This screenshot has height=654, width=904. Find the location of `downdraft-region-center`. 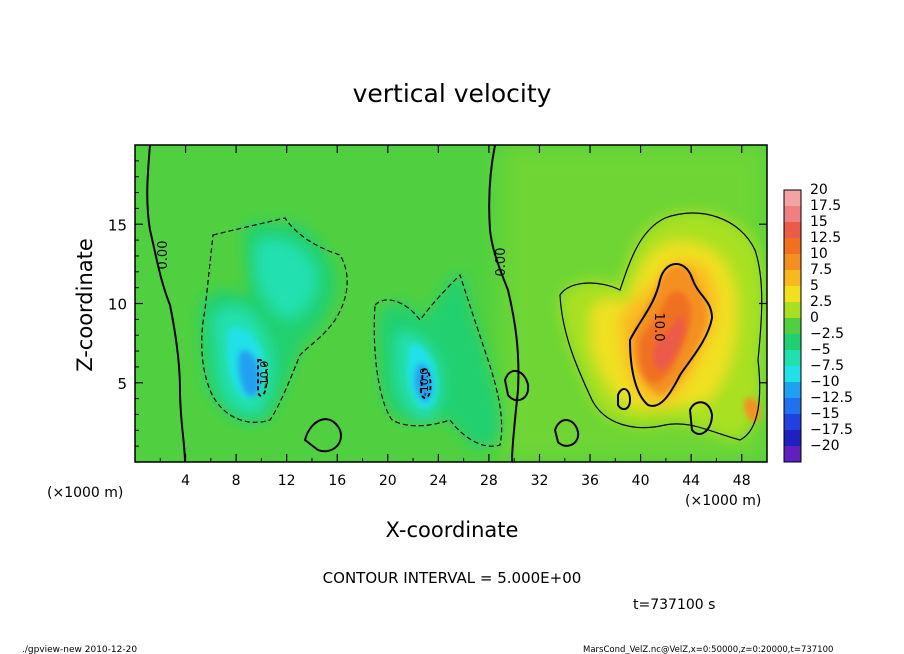

downdraft-region-center is located at coordinates (439, 361).